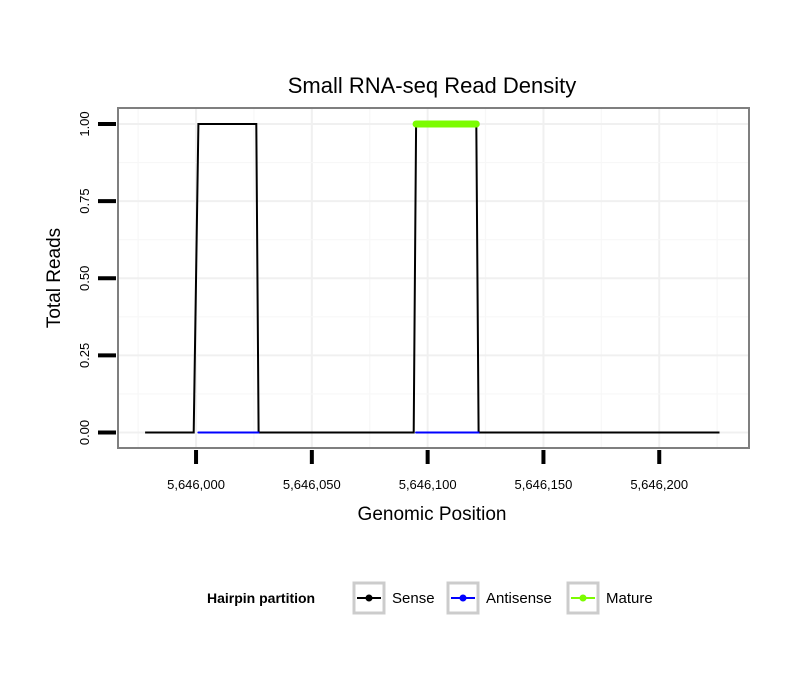  I want to click on y-tick-label: 0.50, so click(84, 278).